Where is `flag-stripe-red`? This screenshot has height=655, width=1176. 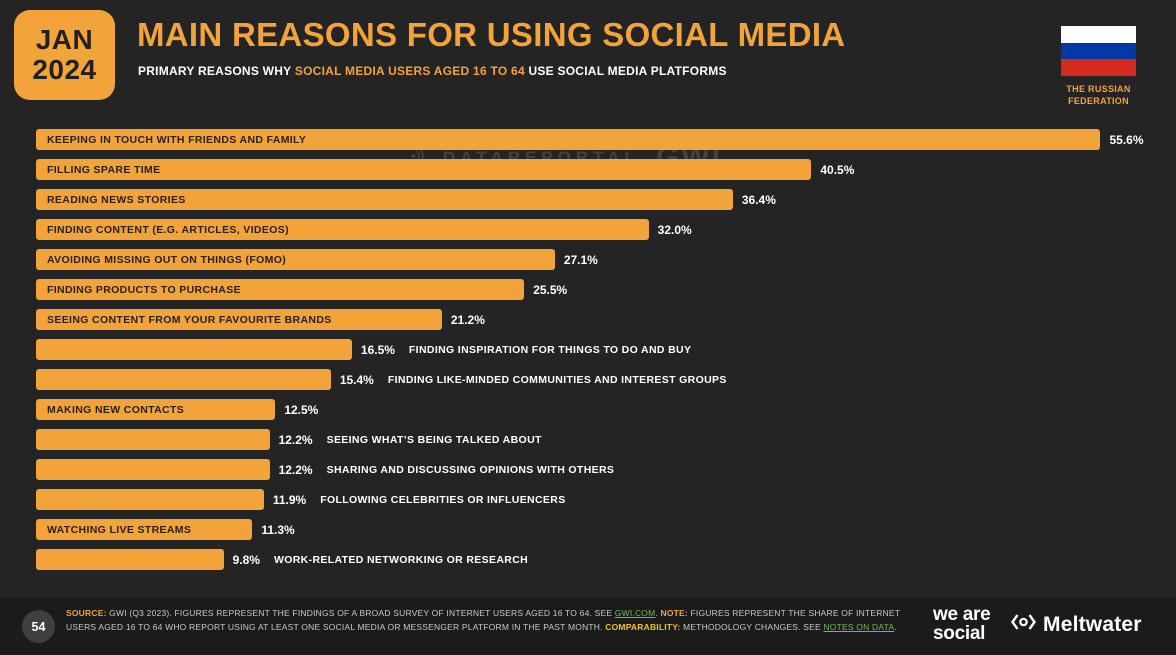 flag-stripe-red is located at coordinates (1098, 67).